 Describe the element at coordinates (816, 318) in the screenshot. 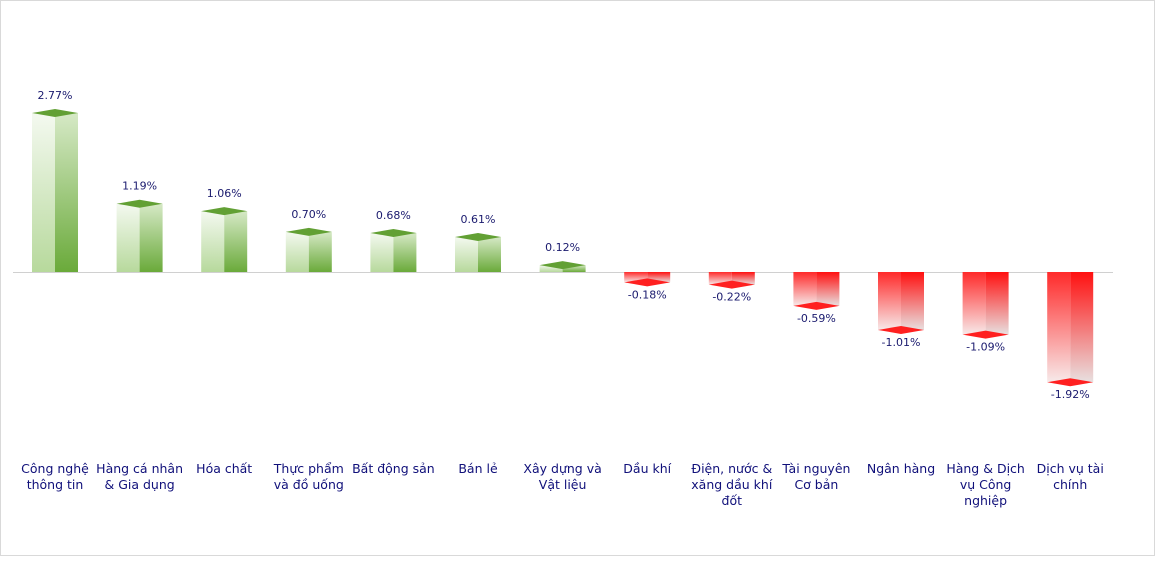

I see `data-label: -0.59%` at that location.